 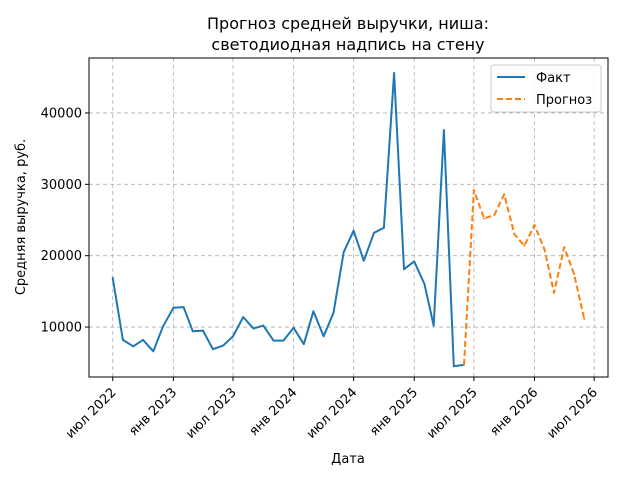 I want to click on chart-title-line-1: Прогноз средней выручки, ниша:, so click(x=348, y=23).